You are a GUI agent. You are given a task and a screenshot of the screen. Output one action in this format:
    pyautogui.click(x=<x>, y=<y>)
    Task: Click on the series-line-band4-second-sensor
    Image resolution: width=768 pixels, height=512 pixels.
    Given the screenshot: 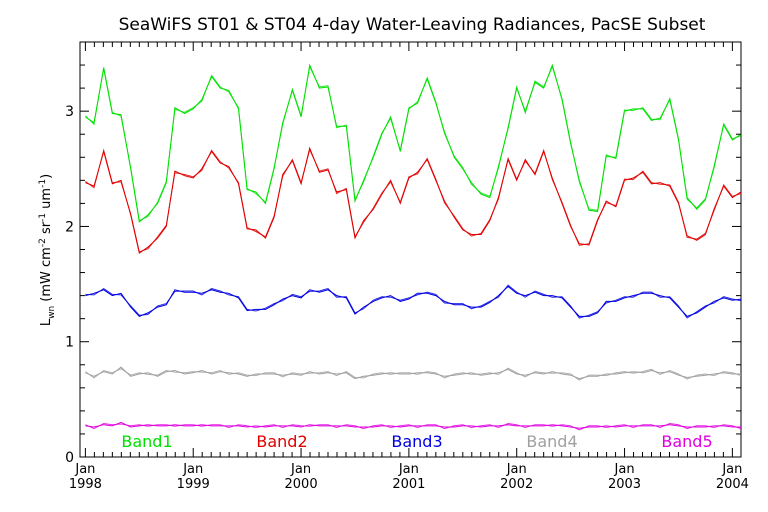 What is the action you would take?
    pyautogui.click(x=413, y=374)
    